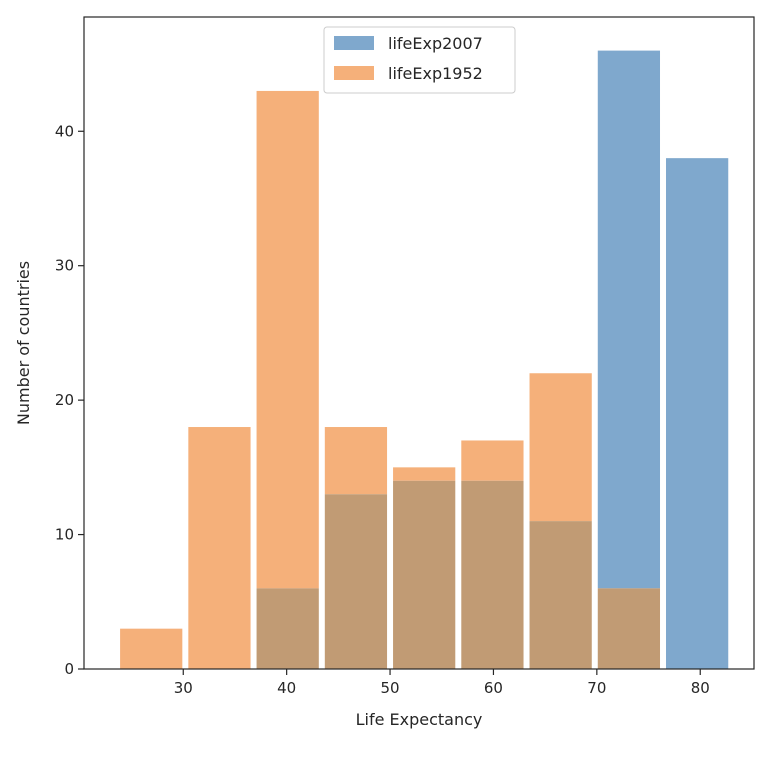 This screenshot has height=768, width=781. I want to click on y-tick-label: 0, so click(69, 669).